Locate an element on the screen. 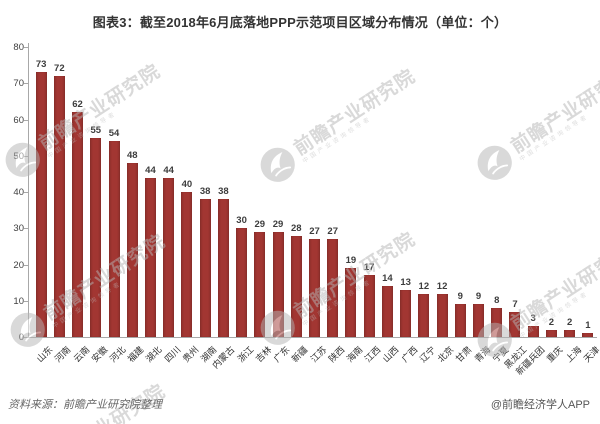 The width and height of the screenshot is (600, 424). bar-value-label: 13 is located at coordinates (405, 282).